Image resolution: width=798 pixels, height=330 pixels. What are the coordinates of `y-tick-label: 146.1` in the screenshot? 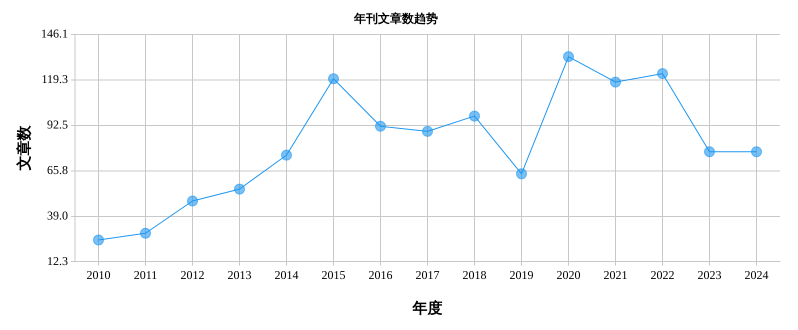 It's located at (54, 33).